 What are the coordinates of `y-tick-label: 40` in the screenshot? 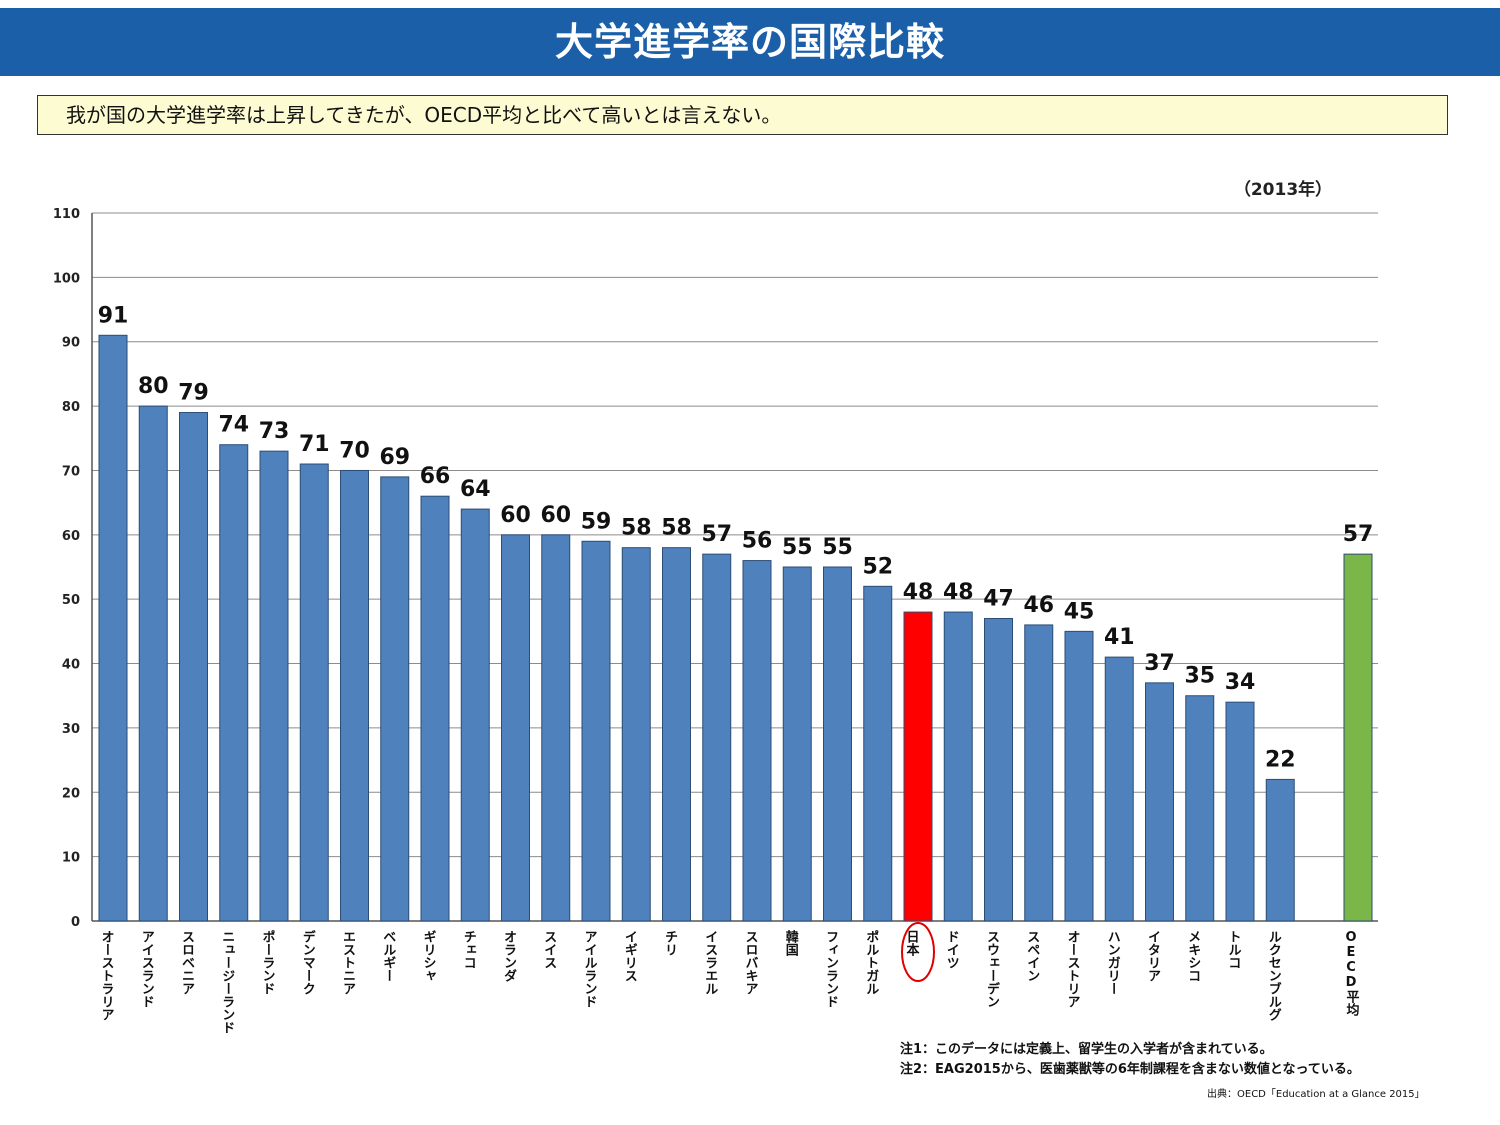 It's located at (71, 665).